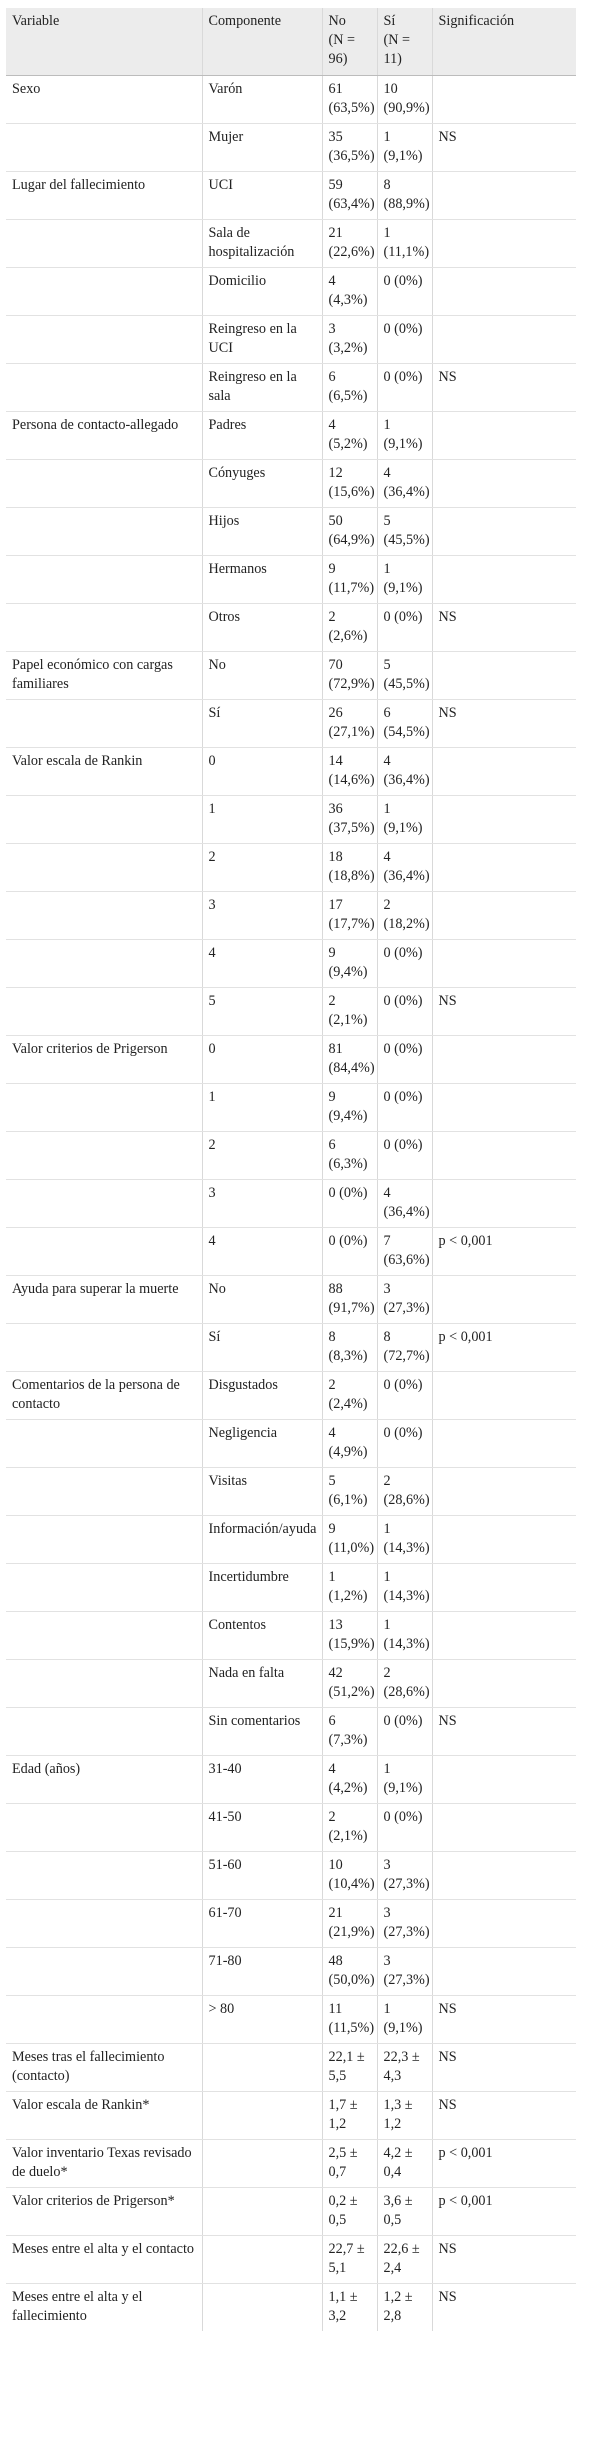 Image resolution: width=590 pixels, height=2454 pixels. I want to click on cell-no: 1 (1,2%), so click(350, 1587).